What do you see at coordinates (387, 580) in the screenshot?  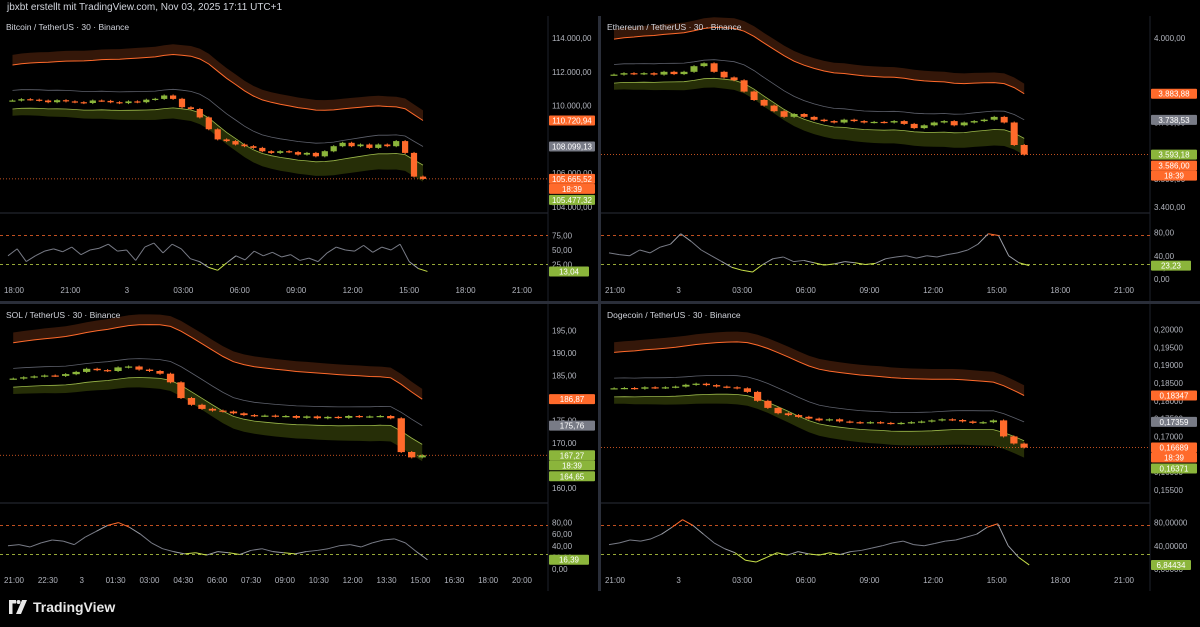 I see `time-tick-label: 13:30` at bounding box center [387, 580].